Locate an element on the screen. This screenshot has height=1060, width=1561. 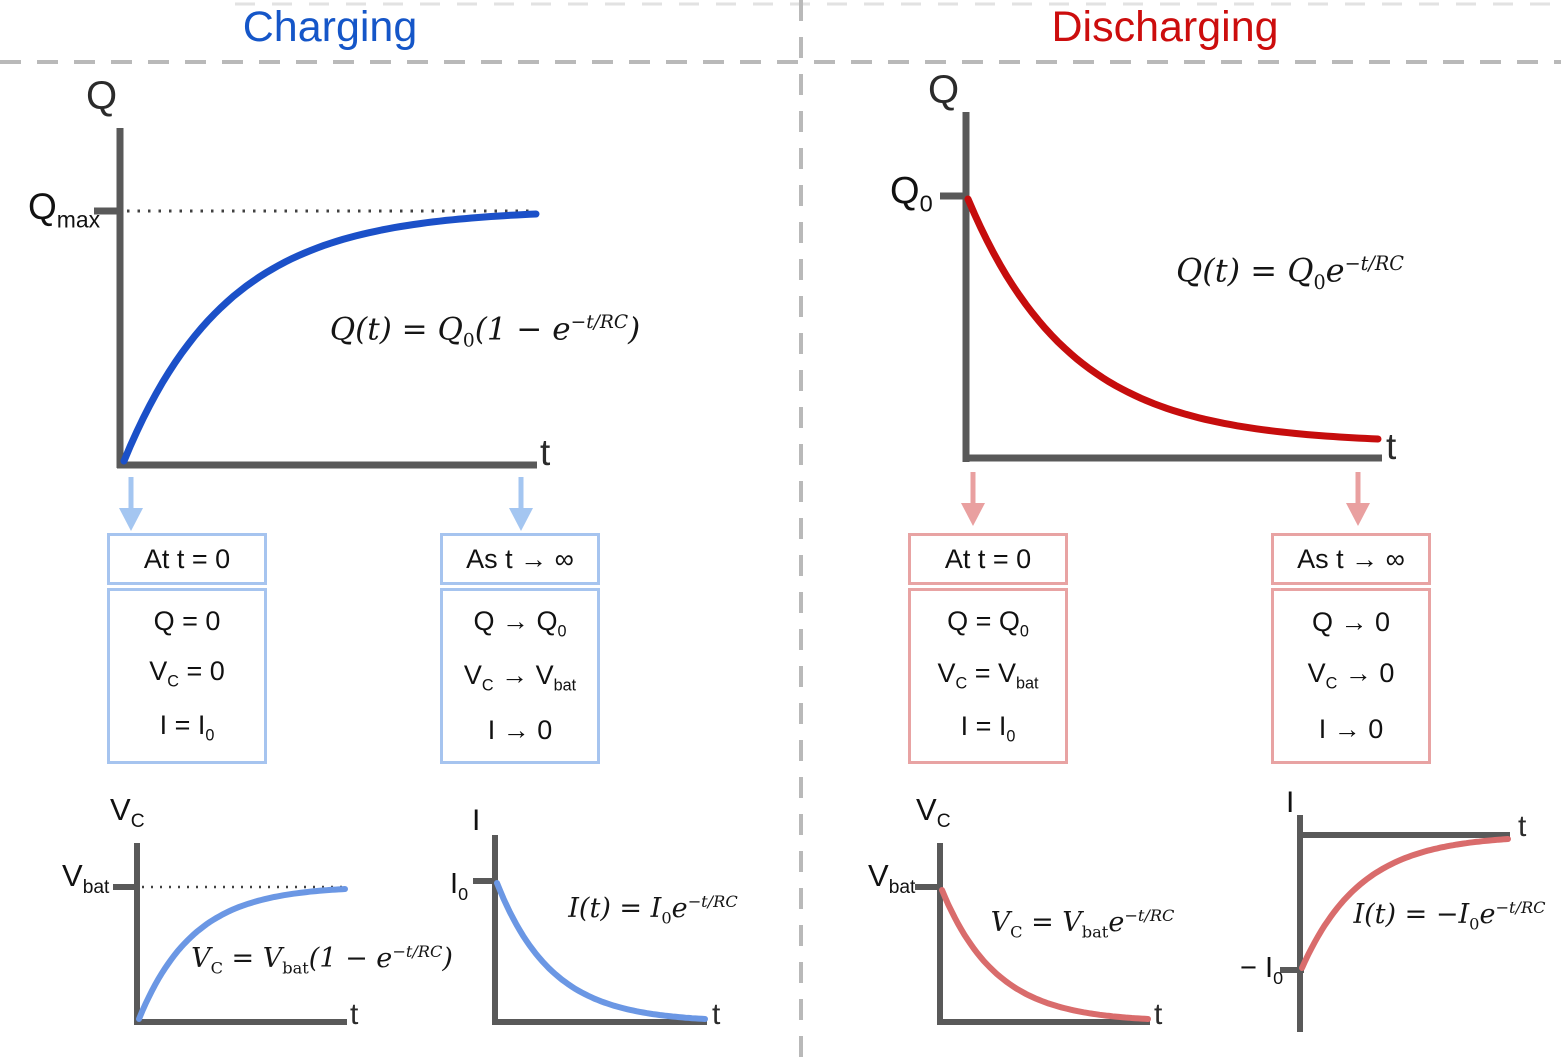
box-body: Q = Q0 VC = Vbat I = I0 is located at coordinates (988, 676).